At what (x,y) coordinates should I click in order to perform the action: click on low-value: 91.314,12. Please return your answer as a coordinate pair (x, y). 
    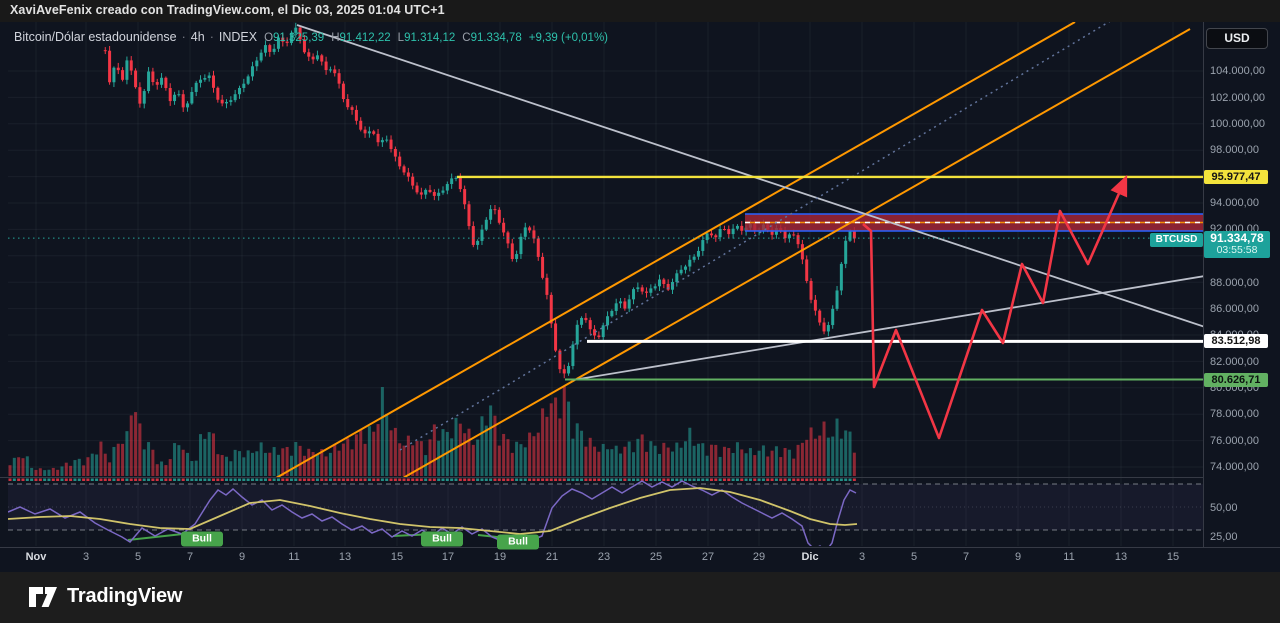
    Looking at the image, I should click on (430, 38).